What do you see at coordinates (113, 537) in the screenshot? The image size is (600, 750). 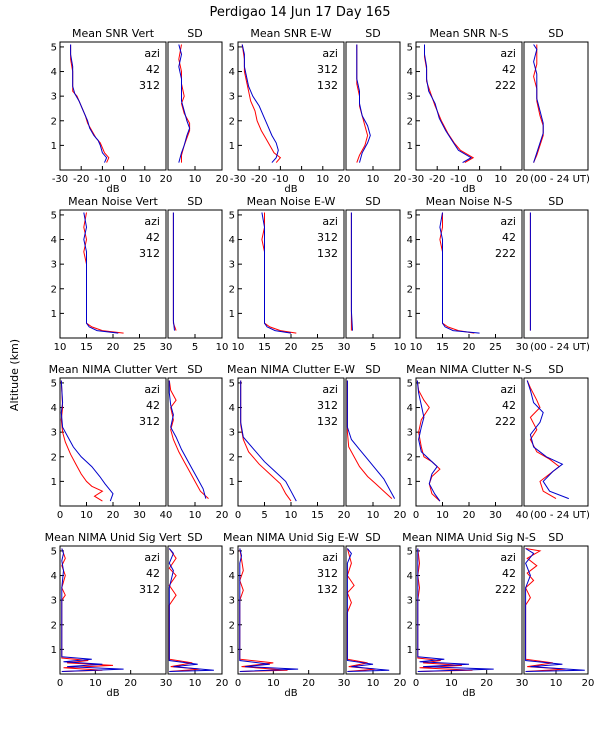 I see `panel-title: Mean NIMA Unid Sig Vert` at bounding box center [113, 537].